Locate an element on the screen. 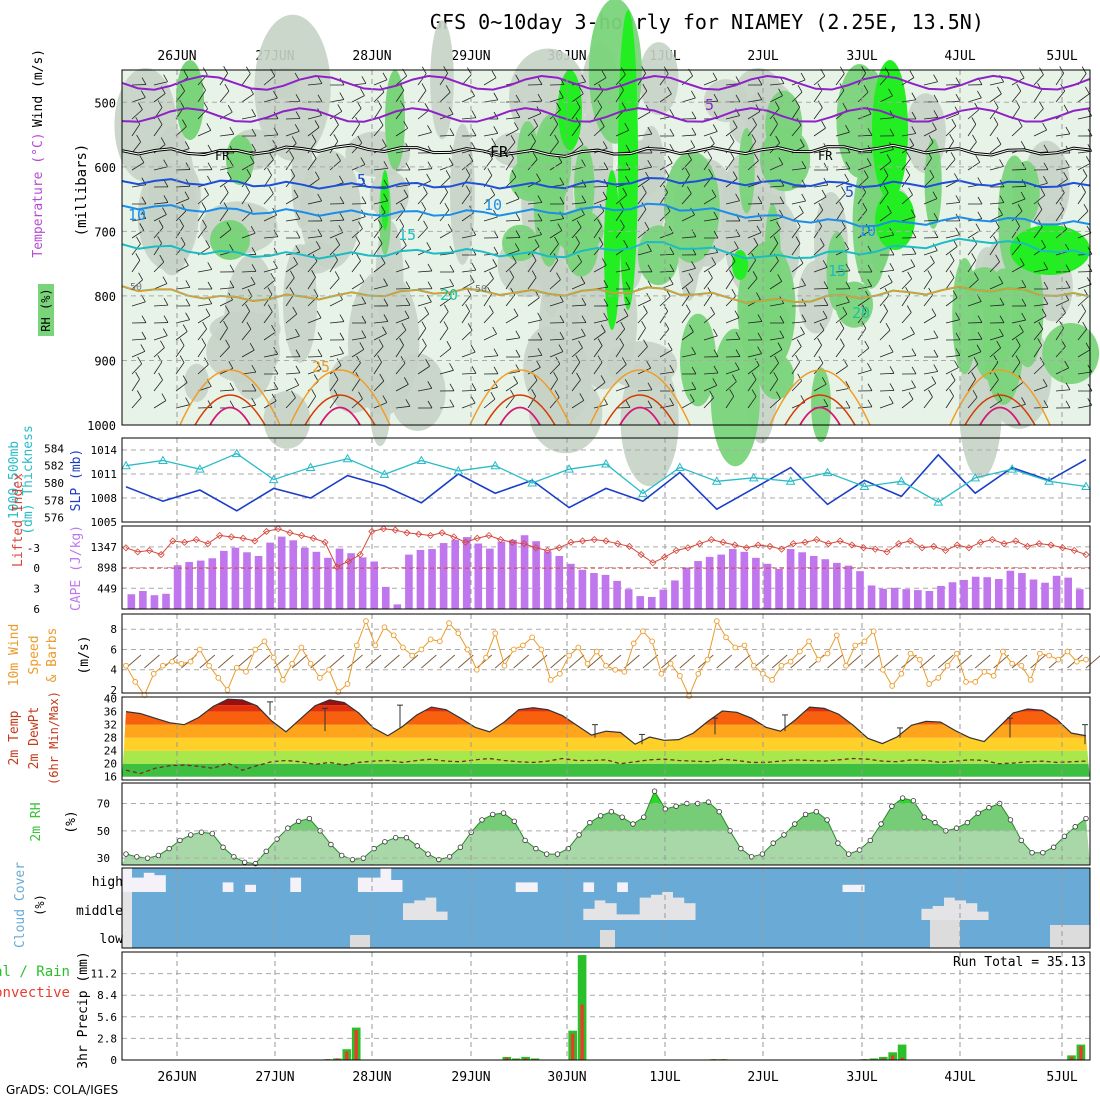 The image size is (1100, 1100). temperature-tick: 20 is located at coordinates (110, 764).